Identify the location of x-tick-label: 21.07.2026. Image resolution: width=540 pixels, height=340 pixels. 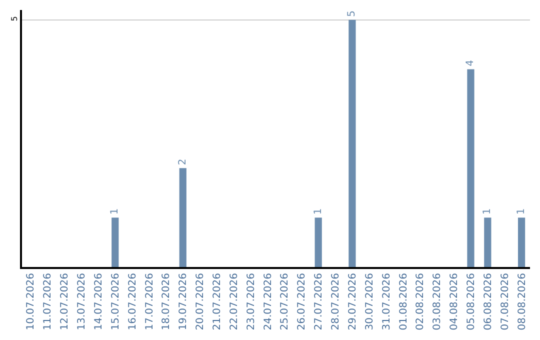
(217, 301).